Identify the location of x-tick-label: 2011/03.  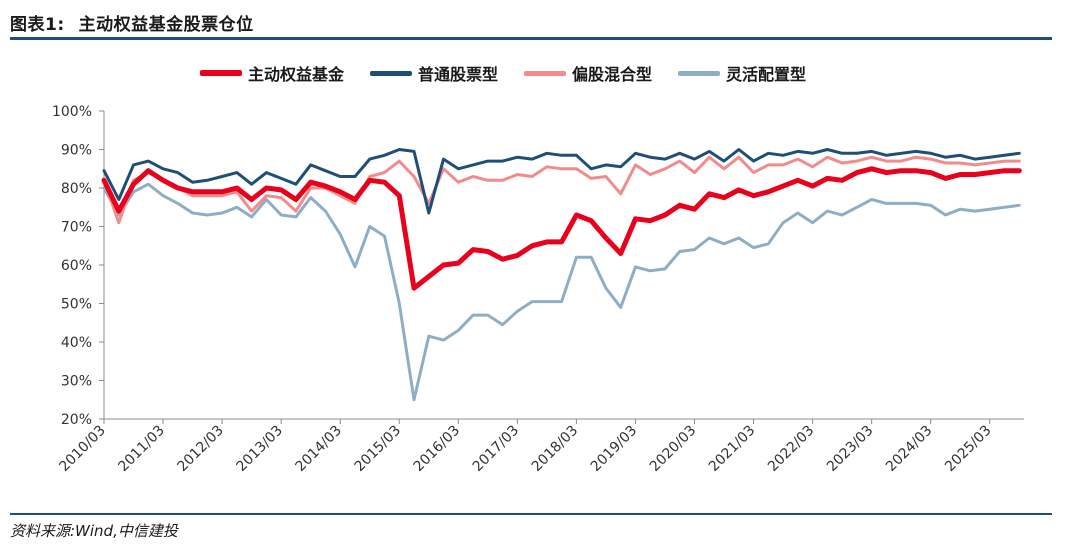
(141, 449).